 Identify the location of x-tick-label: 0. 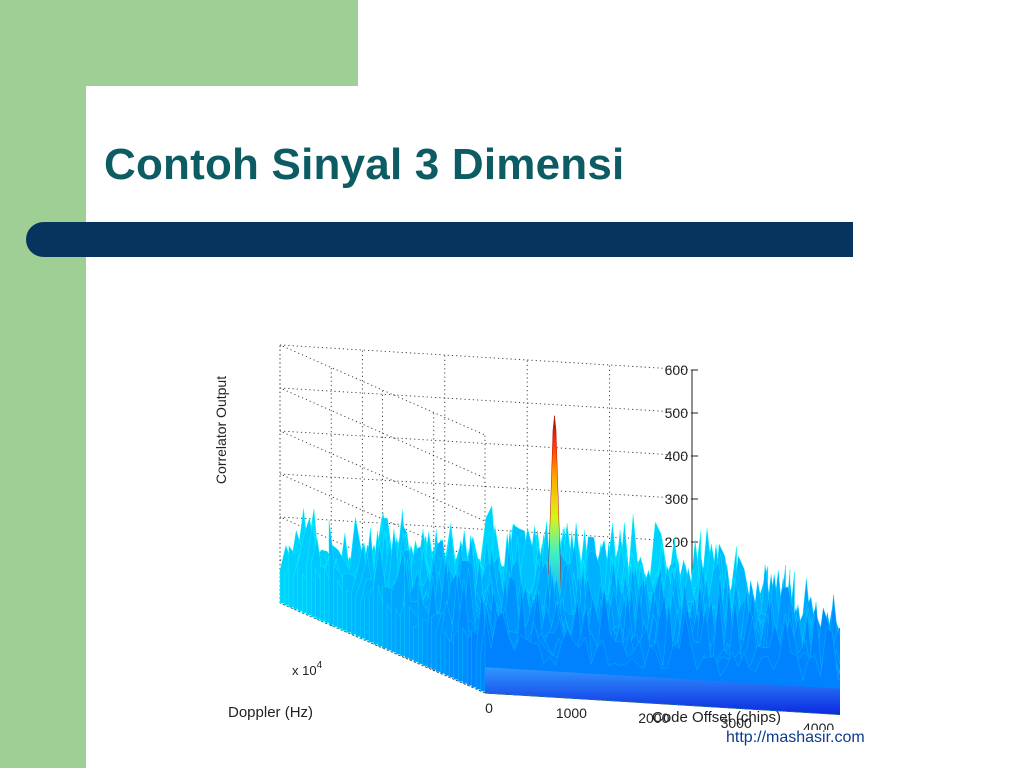
(489, 708).